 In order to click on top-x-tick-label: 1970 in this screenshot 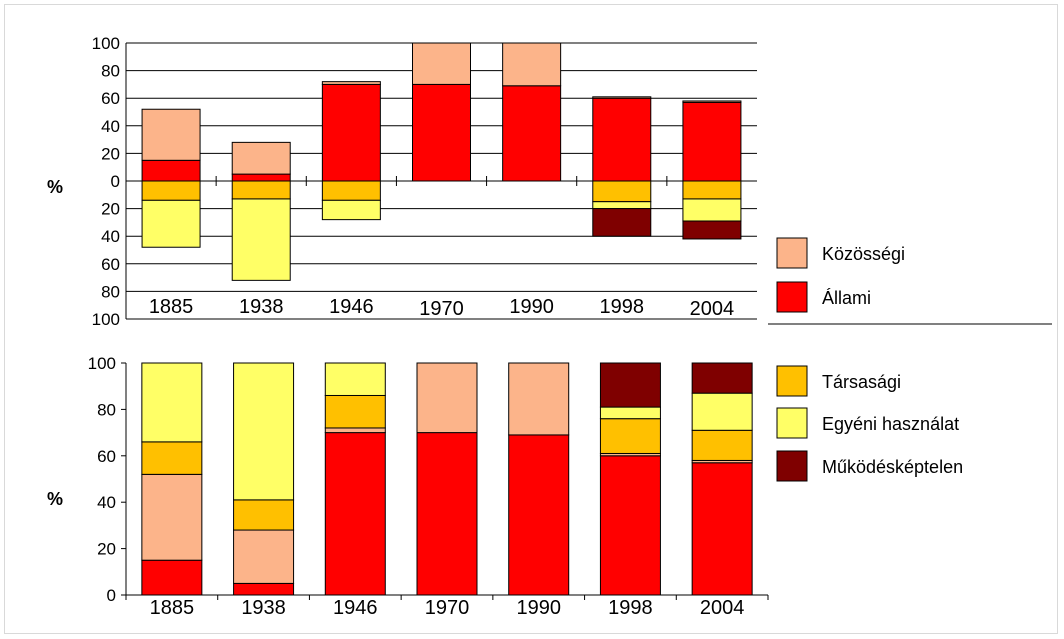, I will do `click(441, 309)`.